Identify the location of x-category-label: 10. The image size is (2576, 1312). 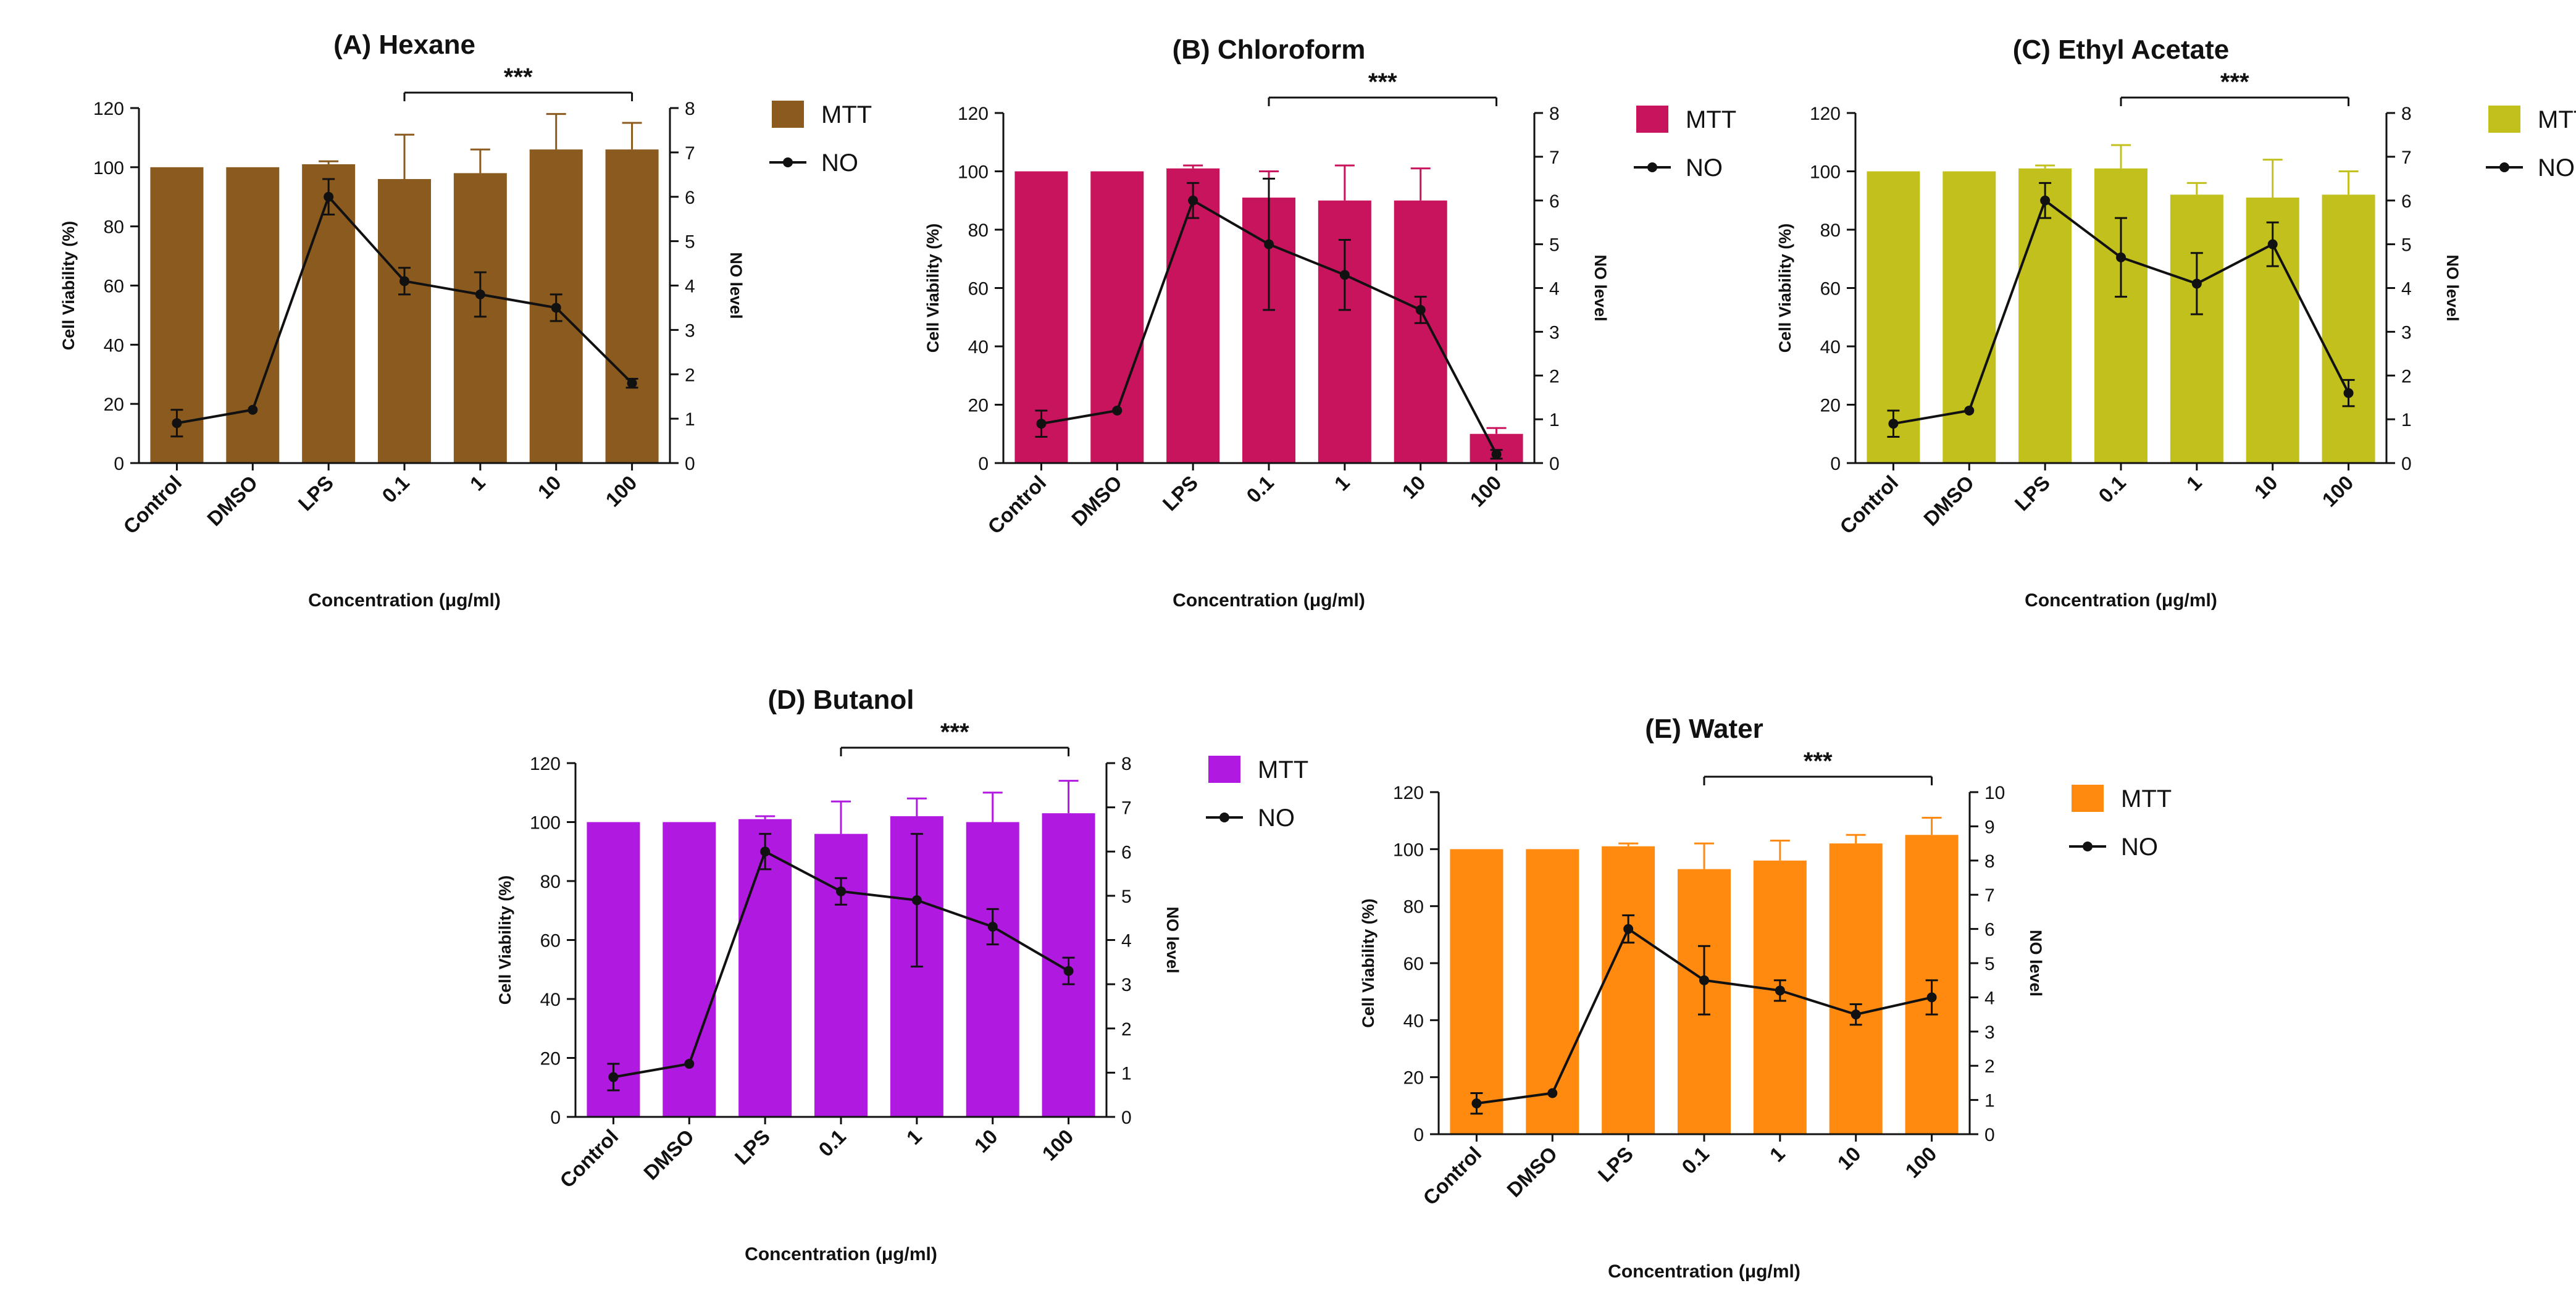
(986, 1141).